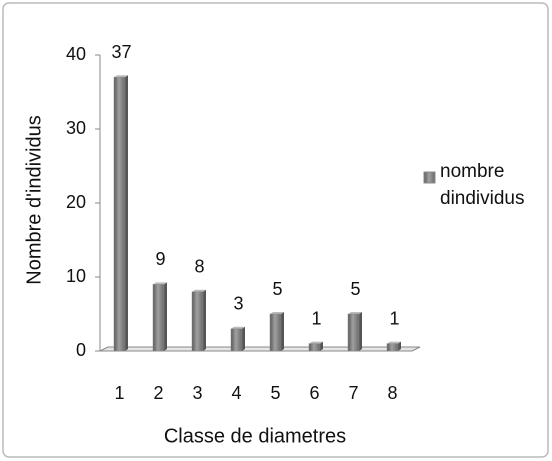 The width and height of the screenshot is (552, 461). Describe the element at coordinates (199, 267) in the screenshot. I see `data-label: 8` at that location.